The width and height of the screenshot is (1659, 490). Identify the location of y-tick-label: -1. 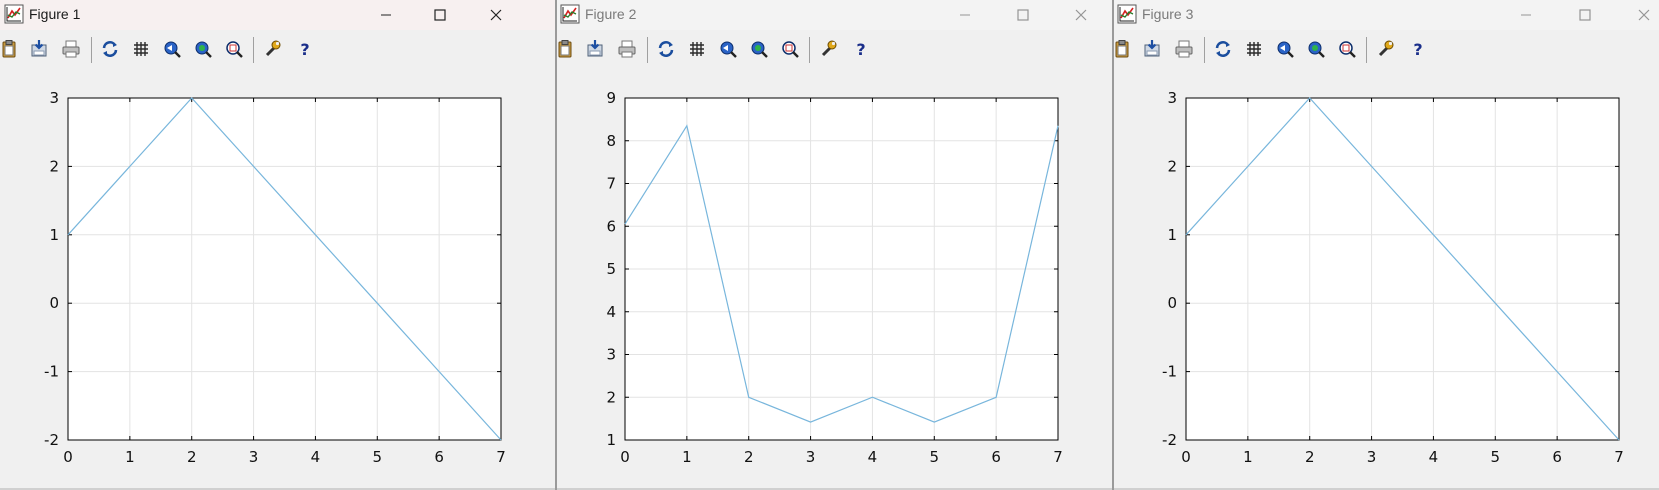
(51, 372).